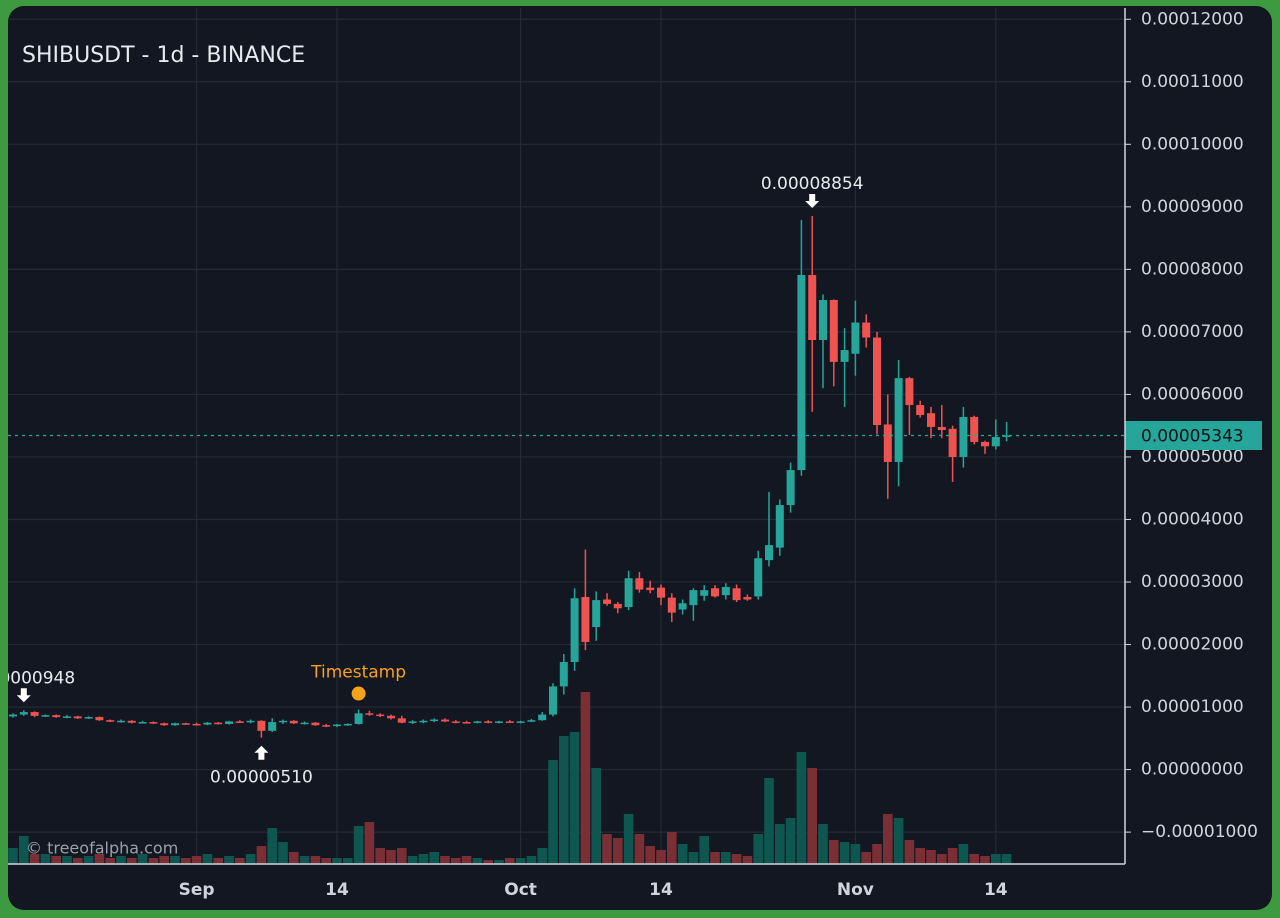 The height and width of the screenshot is (918, 1280). I want to click on y-tick-label: 0.00008000, so click(1192, 269).